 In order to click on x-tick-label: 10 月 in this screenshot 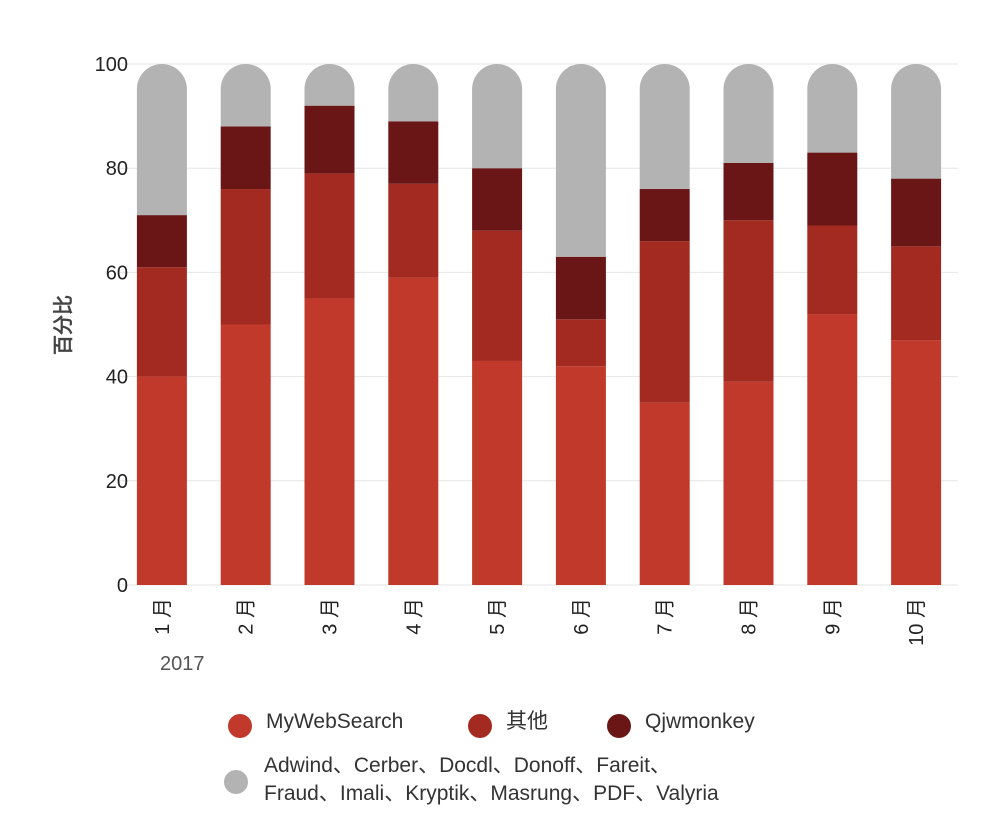, I will do `click(917, 622)`.